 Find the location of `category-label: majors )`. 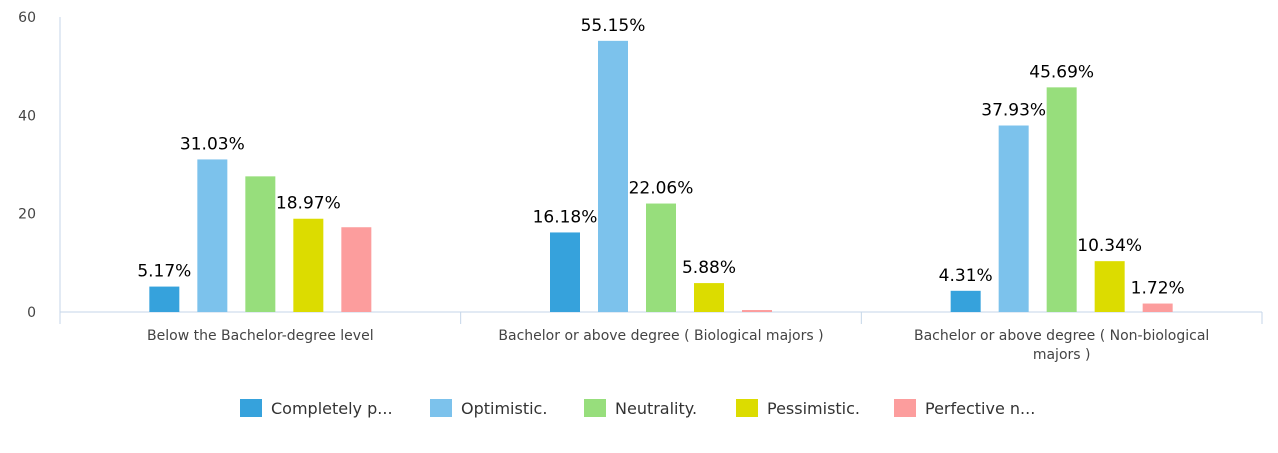

category-label: majors ) is located at coordinates (1062, 355).